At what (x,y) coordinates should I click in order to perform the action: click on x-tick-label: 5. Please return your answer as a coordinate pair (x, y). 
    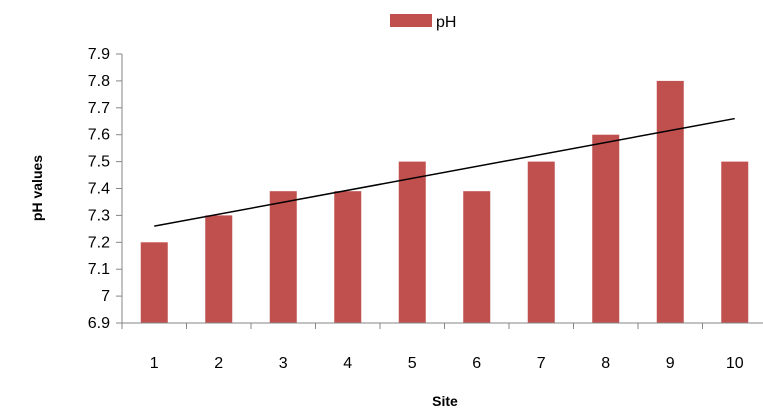
    Looking at the image, I should click on (412, 363).